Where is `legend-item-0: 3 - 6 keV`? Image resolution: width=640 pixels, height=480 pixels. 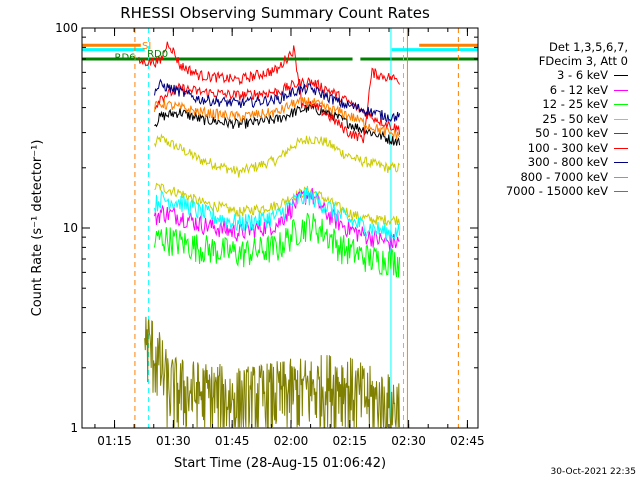
legend-item-0: 3 - 6 keV is located at coordinates (592, 75).